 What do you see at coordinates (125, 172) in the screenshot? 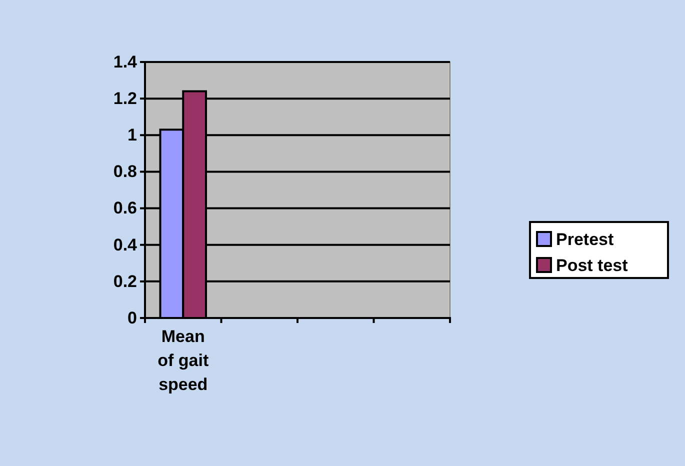
I see `y-tick-label: 0.8` at bounding box center [125, 172].